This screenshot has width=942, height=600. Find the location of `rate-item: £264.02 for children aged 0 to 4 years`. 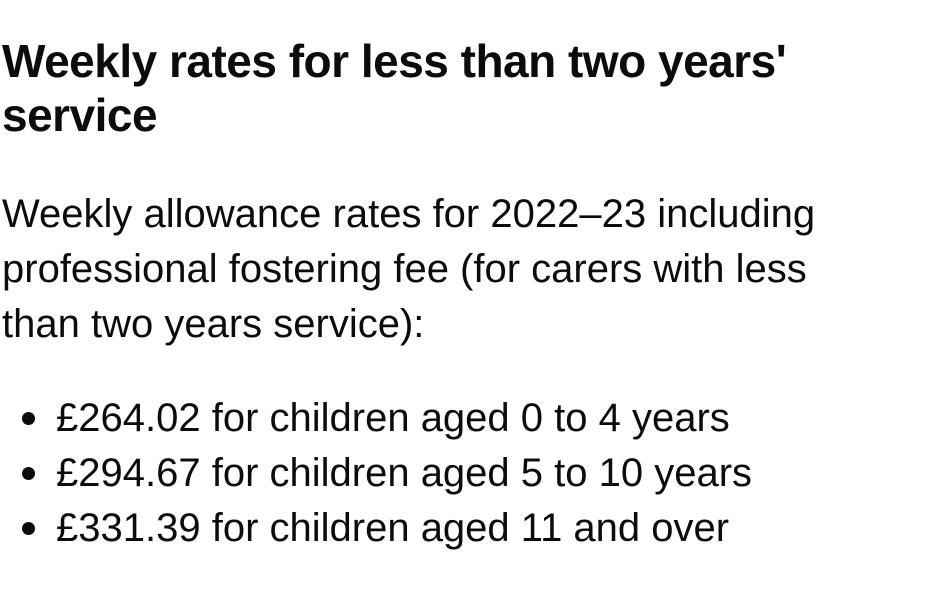

rate-item: £264.02 for children aged 0 to 4 years is located at coordinates (386, 418).